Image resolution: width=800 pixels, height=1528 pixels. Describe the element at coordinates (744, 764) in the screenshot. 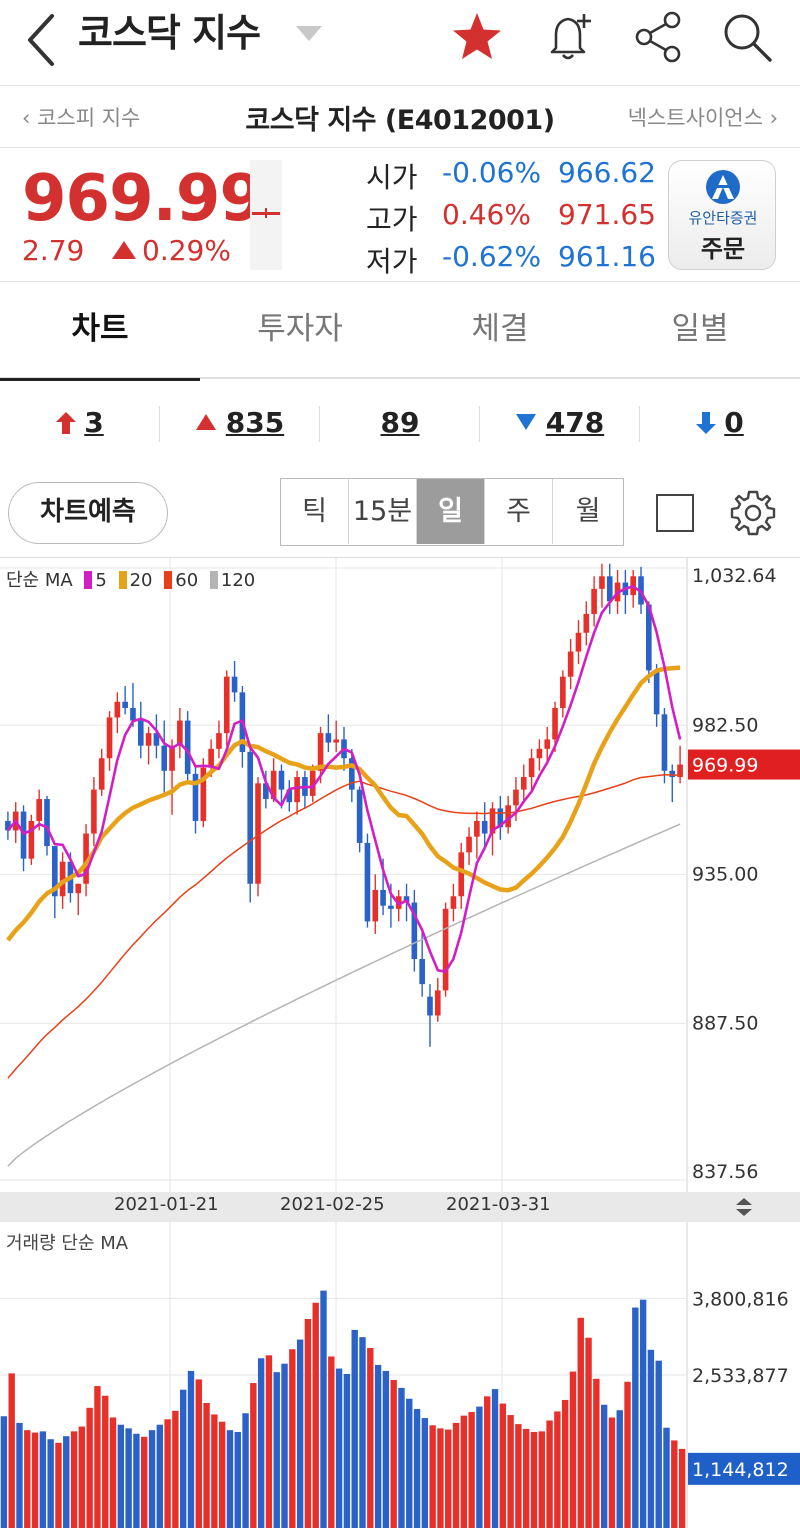

I see `current-value-tag` at that location.